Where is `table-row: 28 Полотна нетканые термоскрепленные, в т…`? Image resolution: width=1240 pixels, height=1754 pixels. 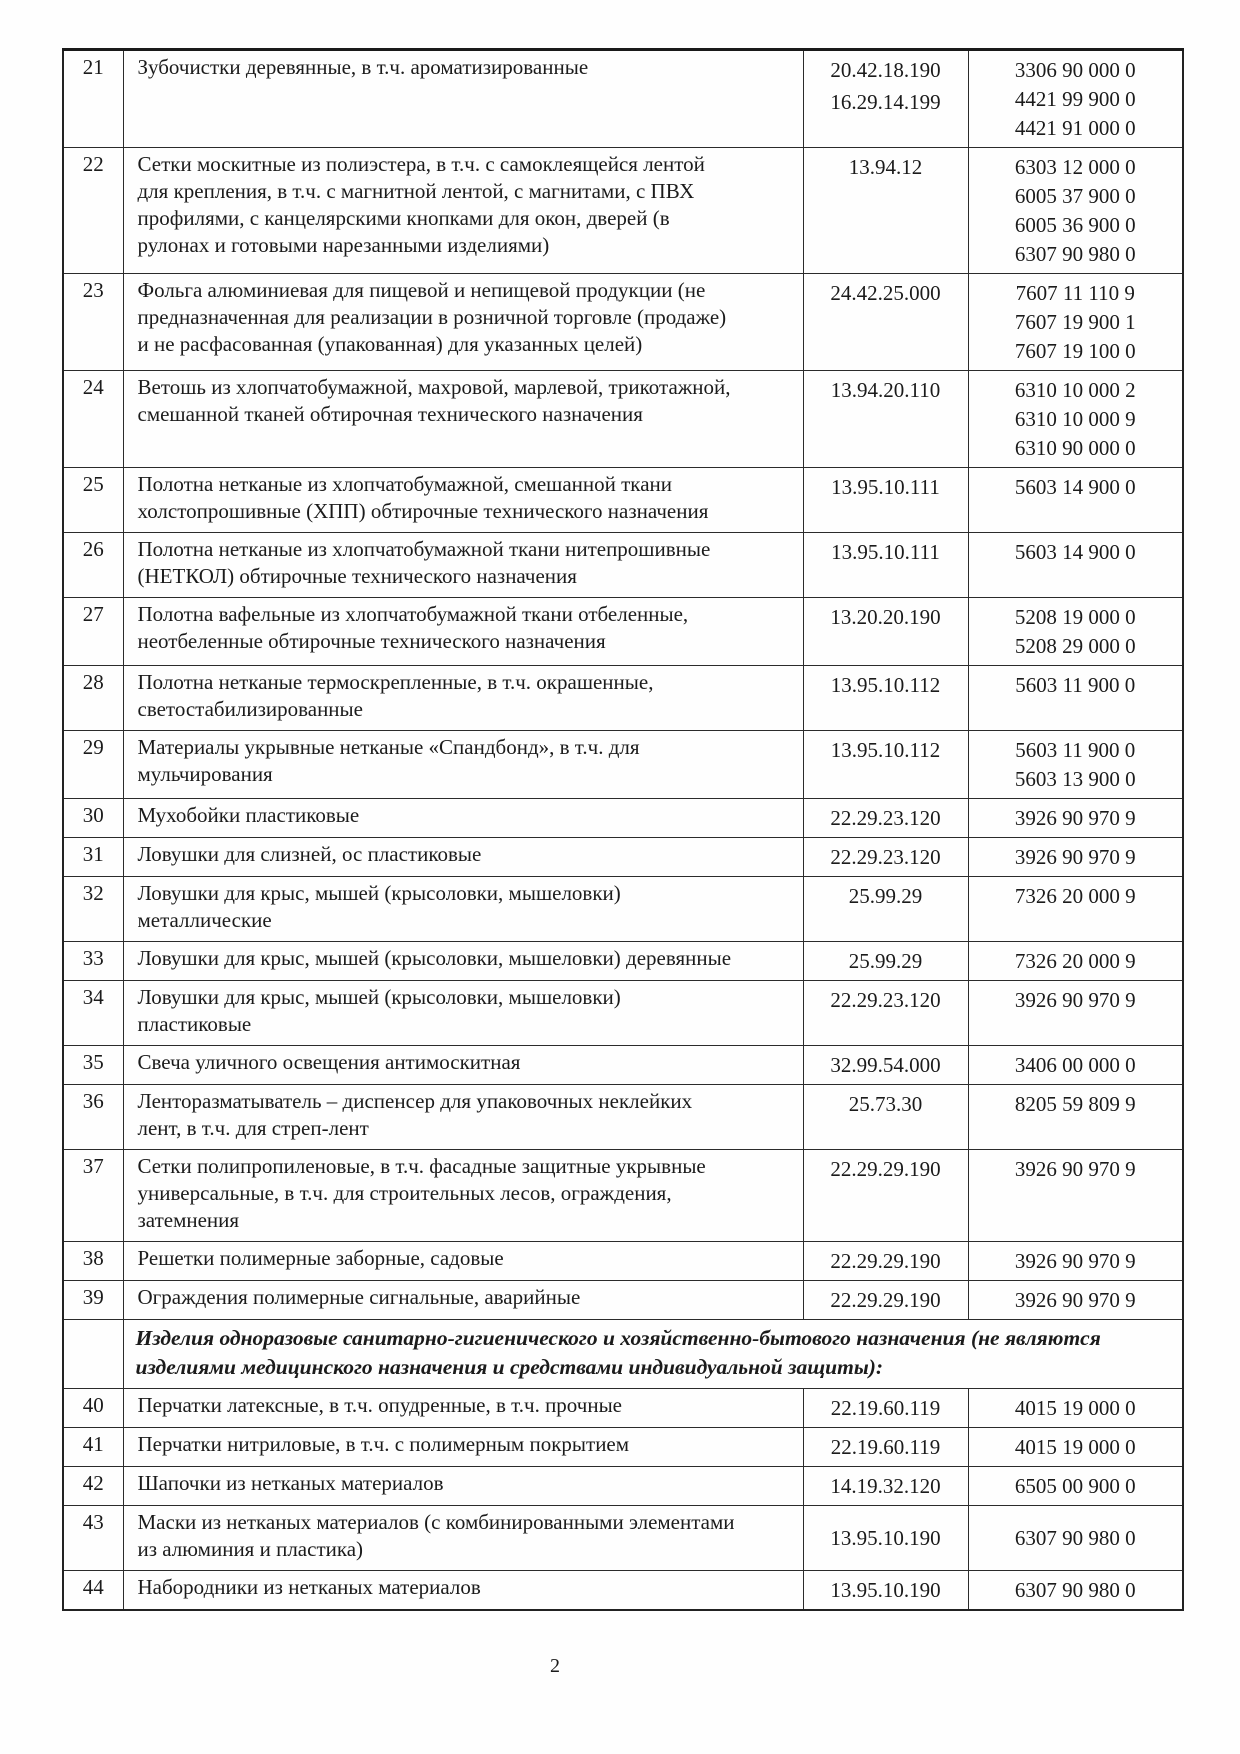 table-row: 28 Полотна нетканые термоскрепленные, в т… is located at coordinates (623, 698).